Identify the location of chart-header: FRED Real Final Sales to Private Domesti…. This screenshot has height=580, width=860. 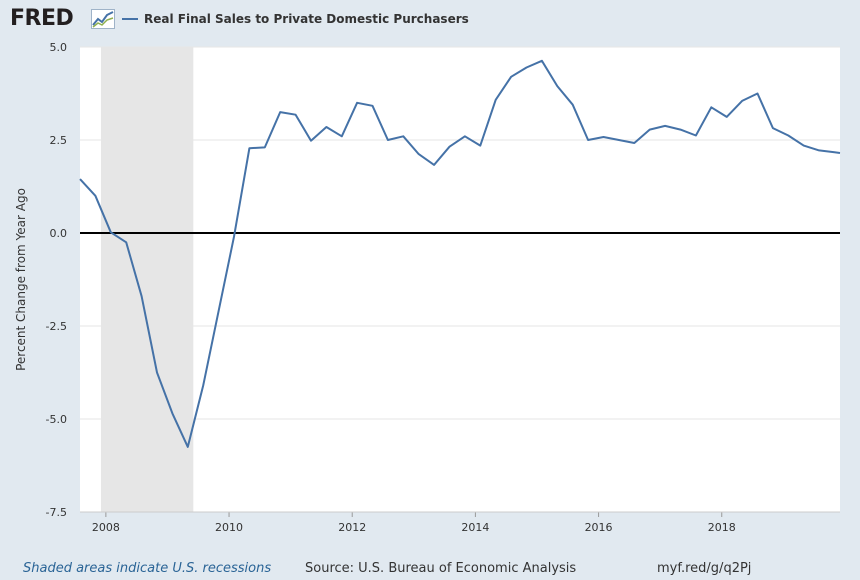
(430, 19).